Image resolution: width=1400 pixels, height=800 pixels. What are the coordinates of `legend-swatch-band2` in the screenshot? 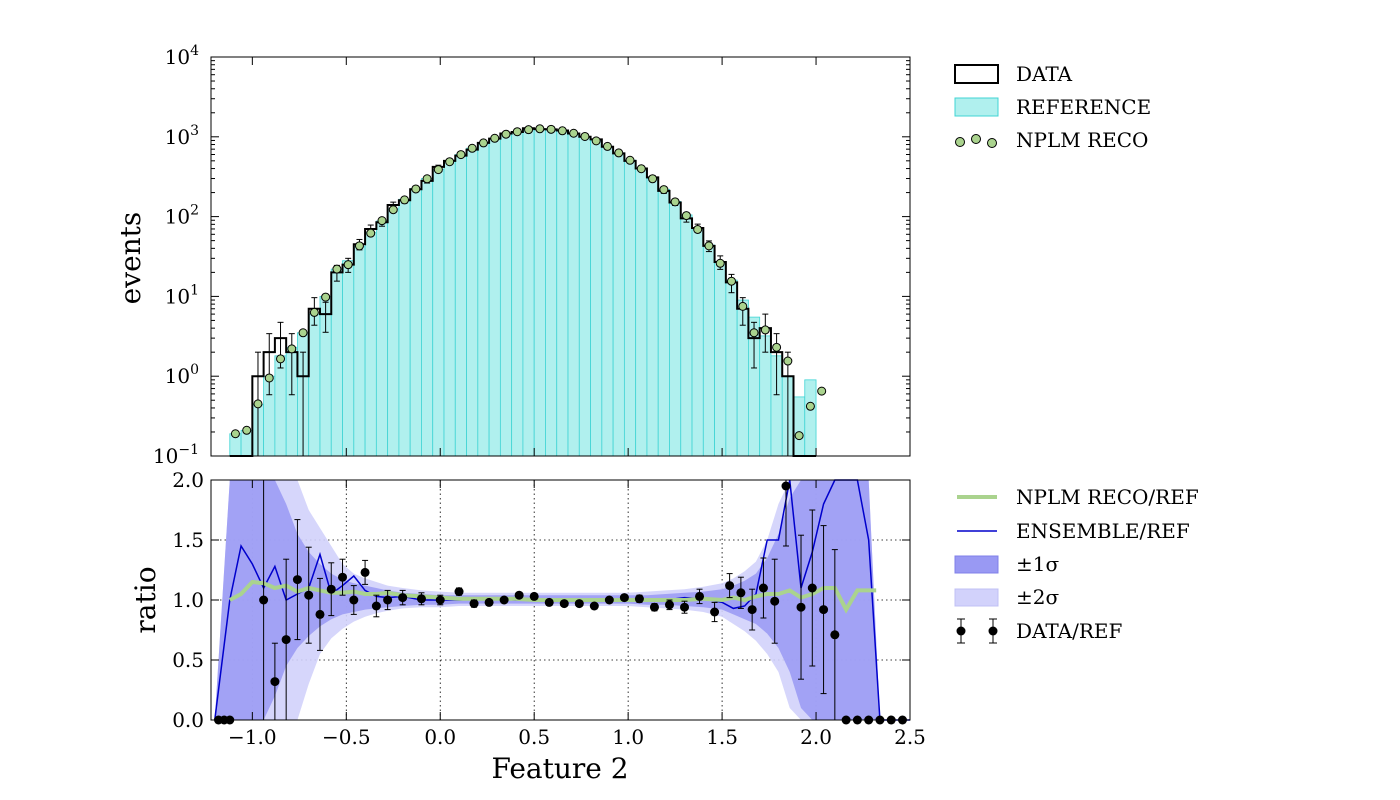 It's located at (976, 597).